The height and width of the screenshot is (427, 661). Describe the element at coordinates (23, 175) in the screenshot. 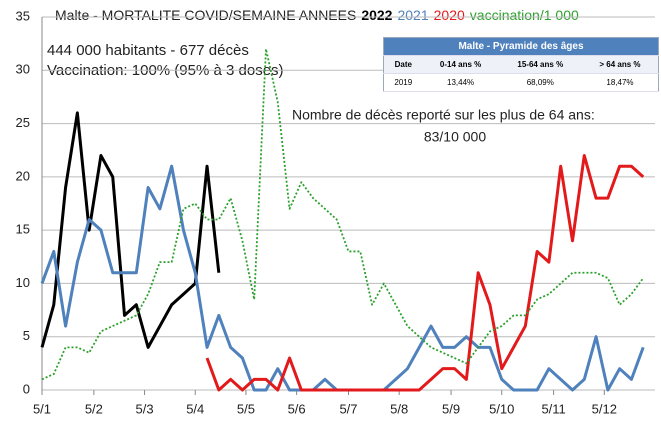

I see `y-tick-label: 20` at that location.